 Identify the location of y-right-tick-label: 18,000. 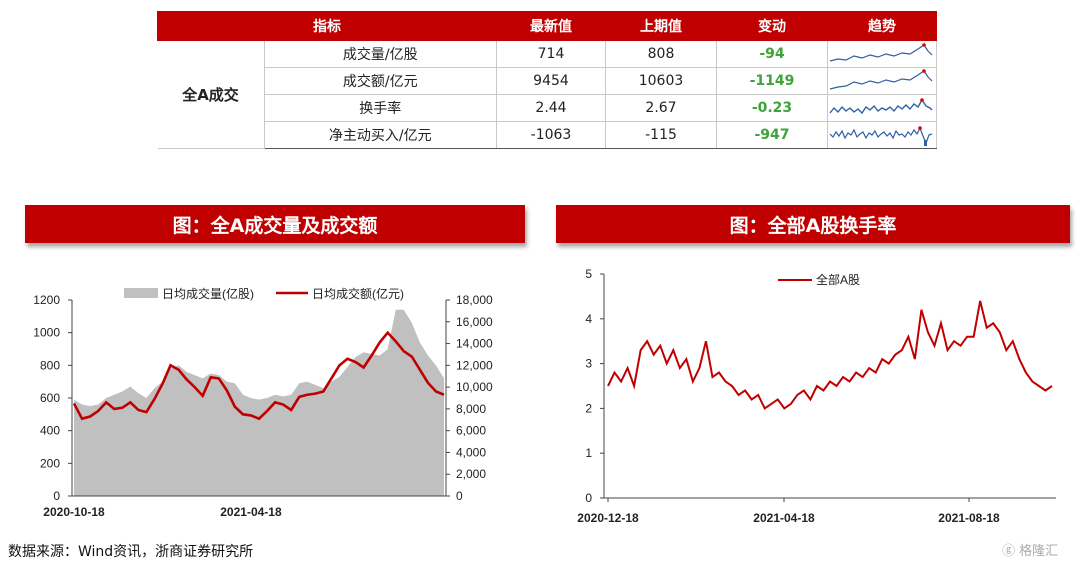
(474, 300).